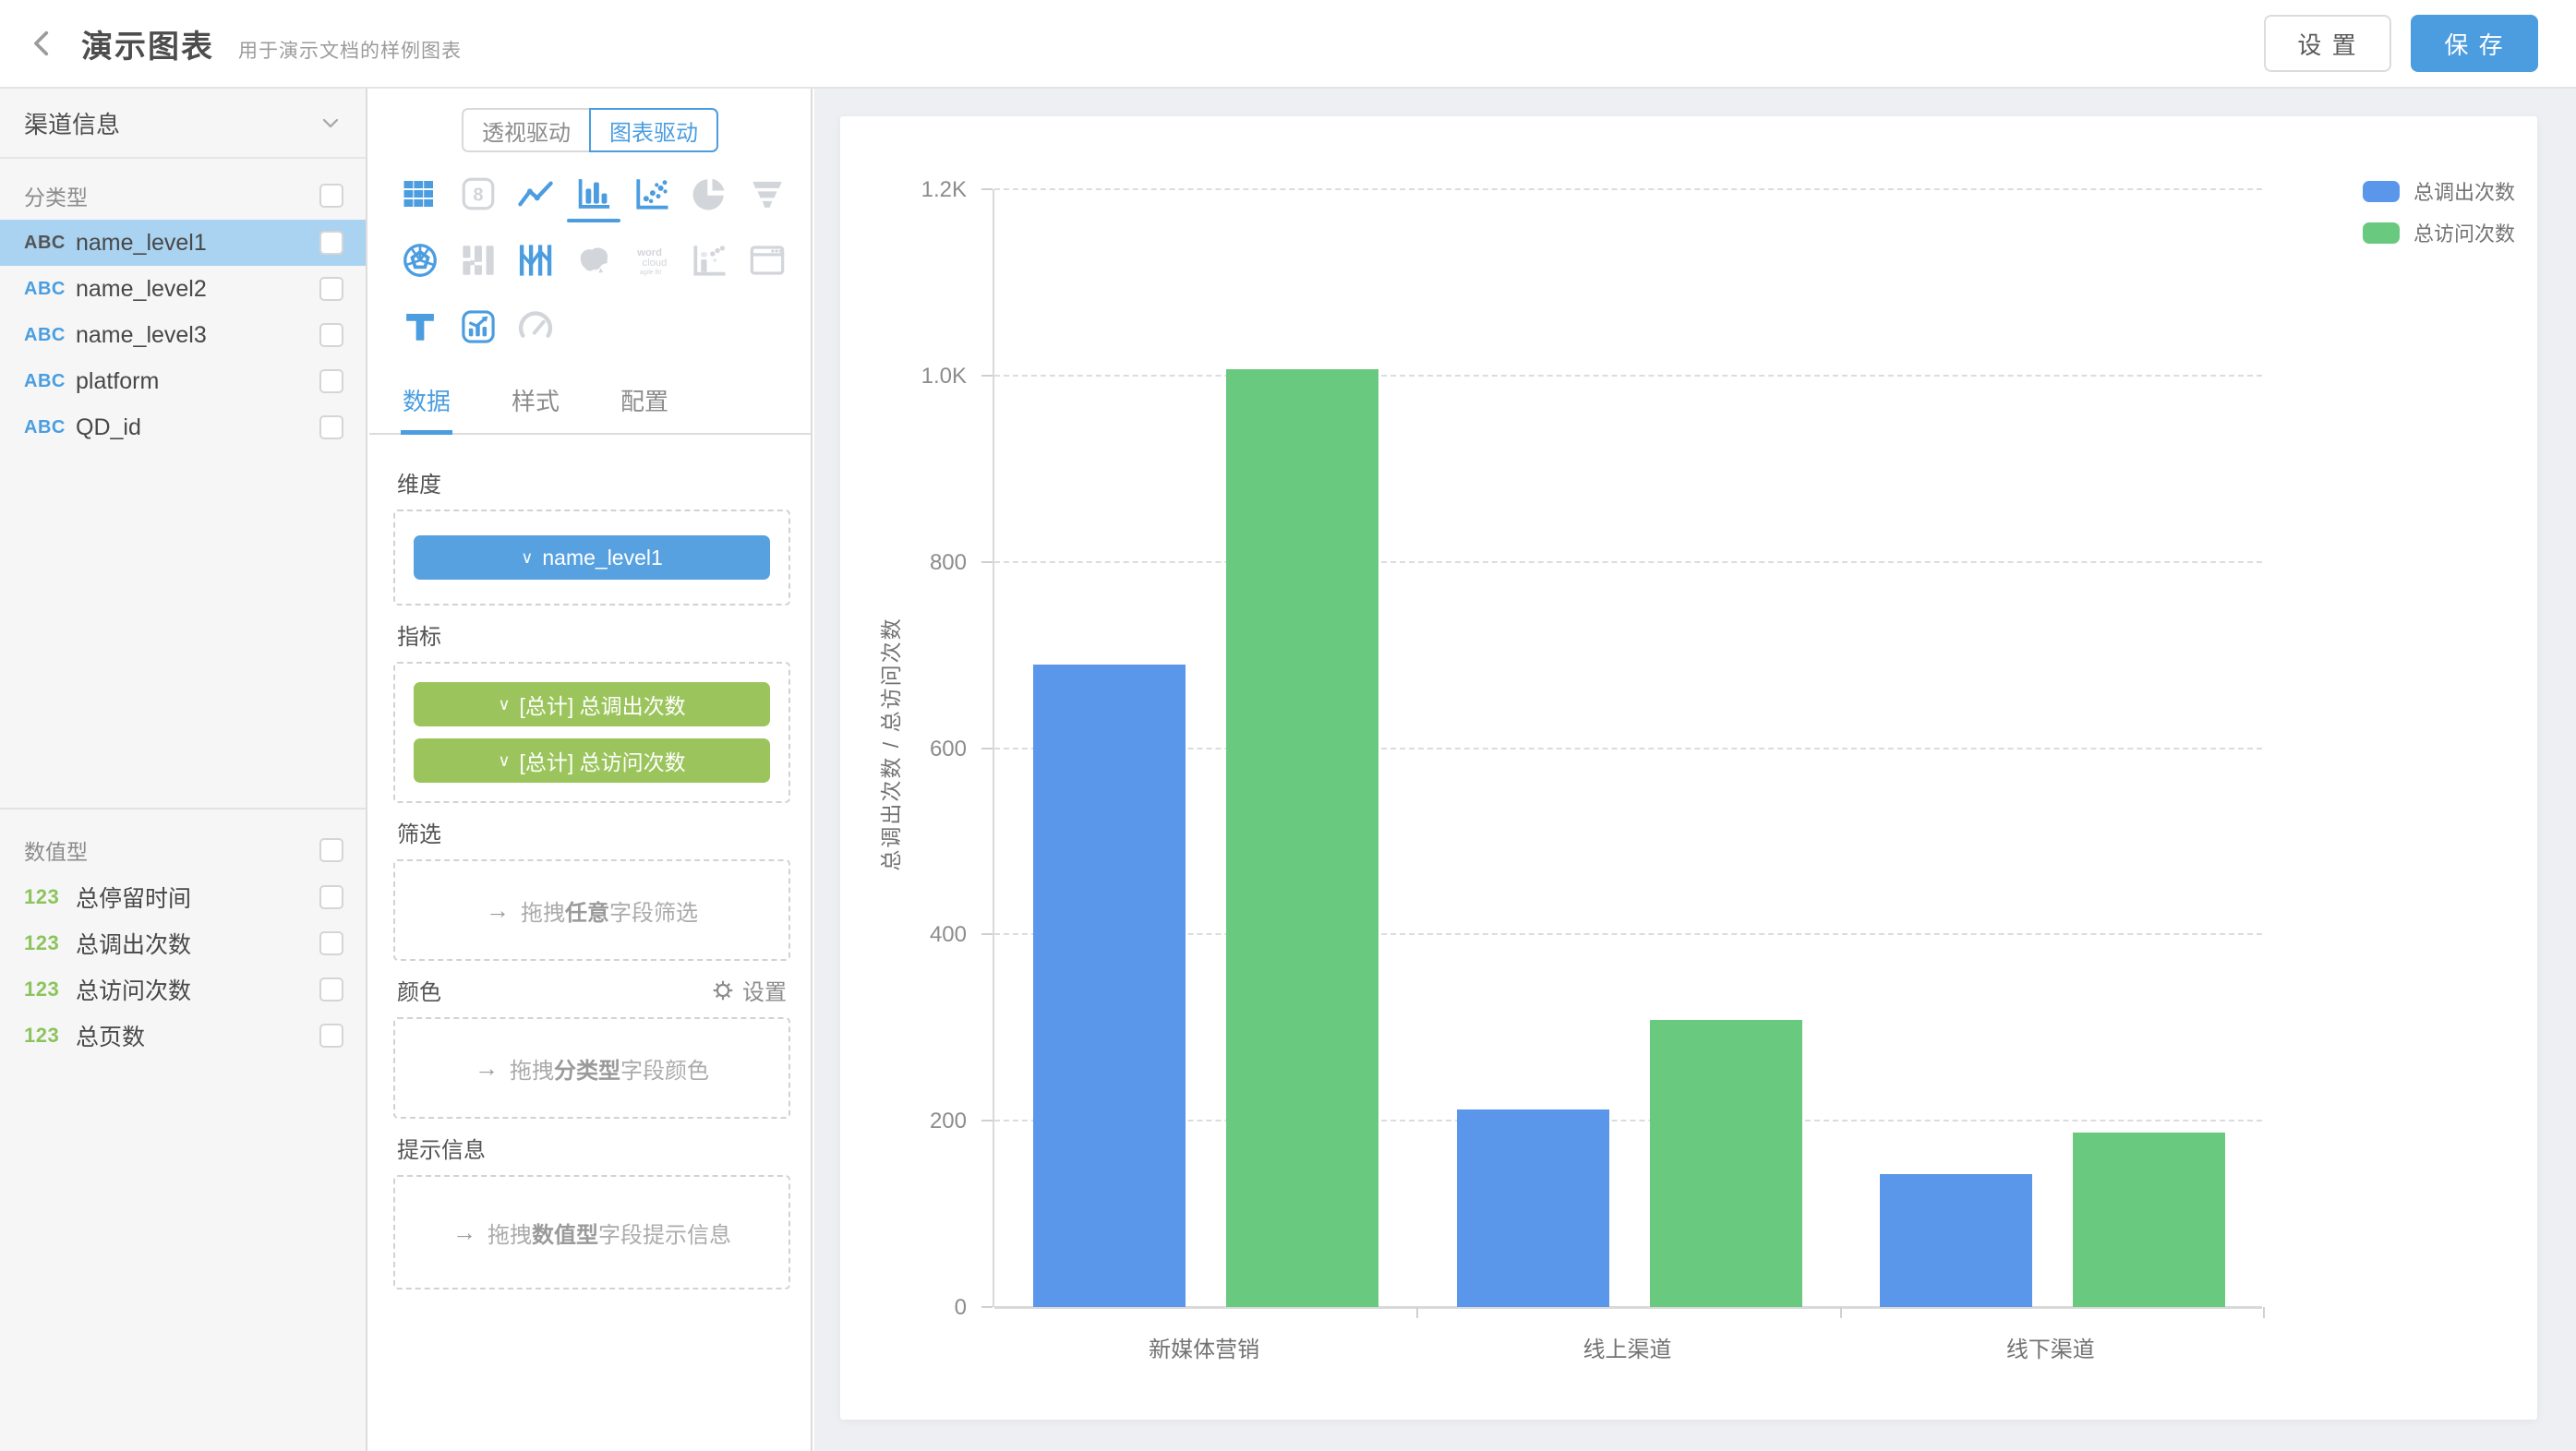  What do you see at coordinates (141, 288) in the screenshot?
I see `field-name: name_level2` at bounding box center [141, 288].